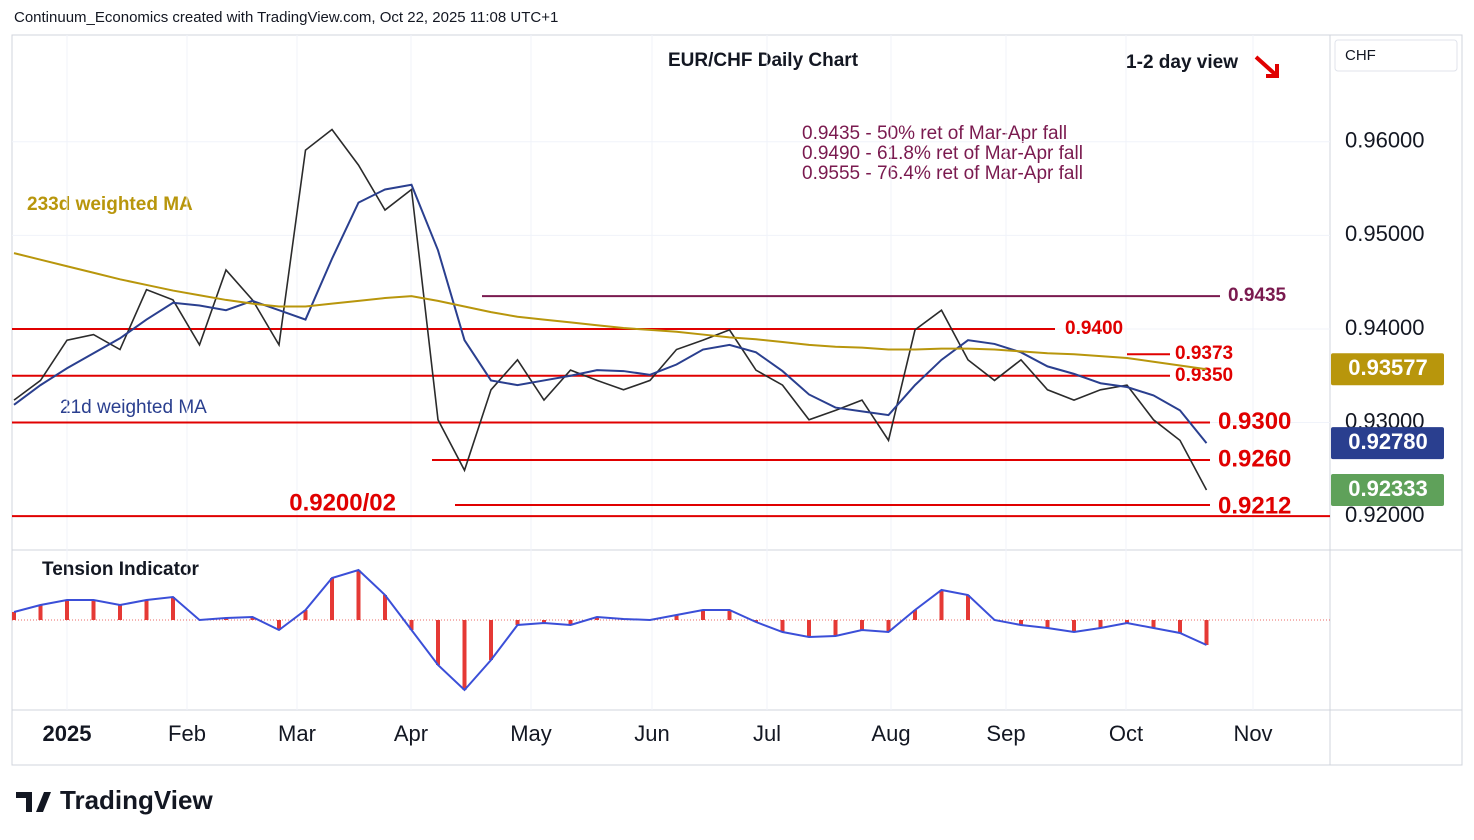 This screenshot has width=1474, height=840. What do you see at coordinates (1254, 505) in the screenshot?
I see `level-label: 0.9212` at bounding box center [1254, 505].